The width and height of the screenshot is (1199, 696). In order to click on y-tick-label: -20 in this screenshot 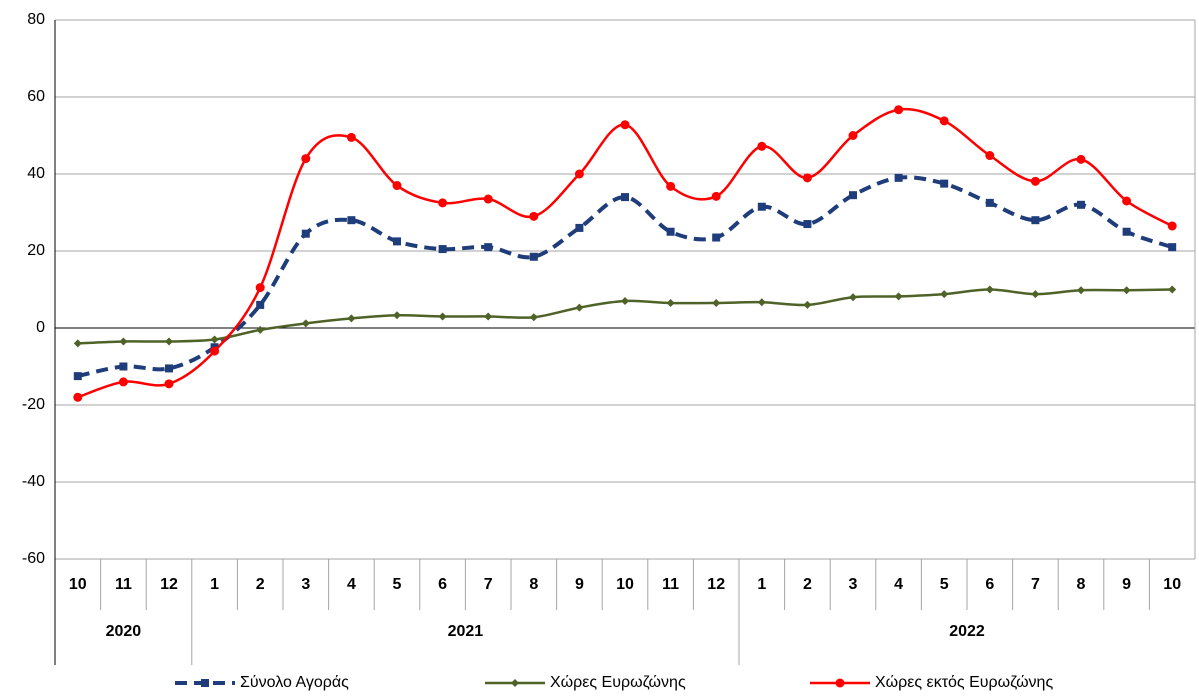, I will do `click(33, 404)`.